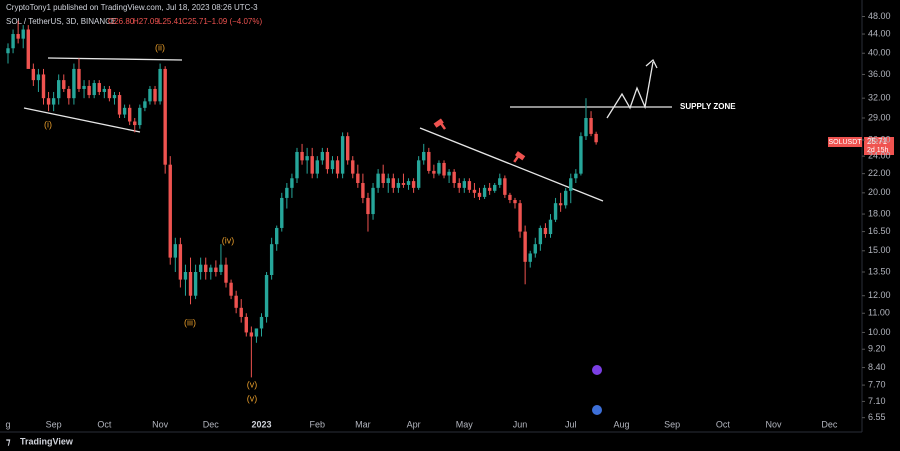 The height and width of the screenshot is (451, 900). What do you see at coordinates (465, 424) in the screenshot?
I see `x-tick-label: May` at bounding box center [465, 424].